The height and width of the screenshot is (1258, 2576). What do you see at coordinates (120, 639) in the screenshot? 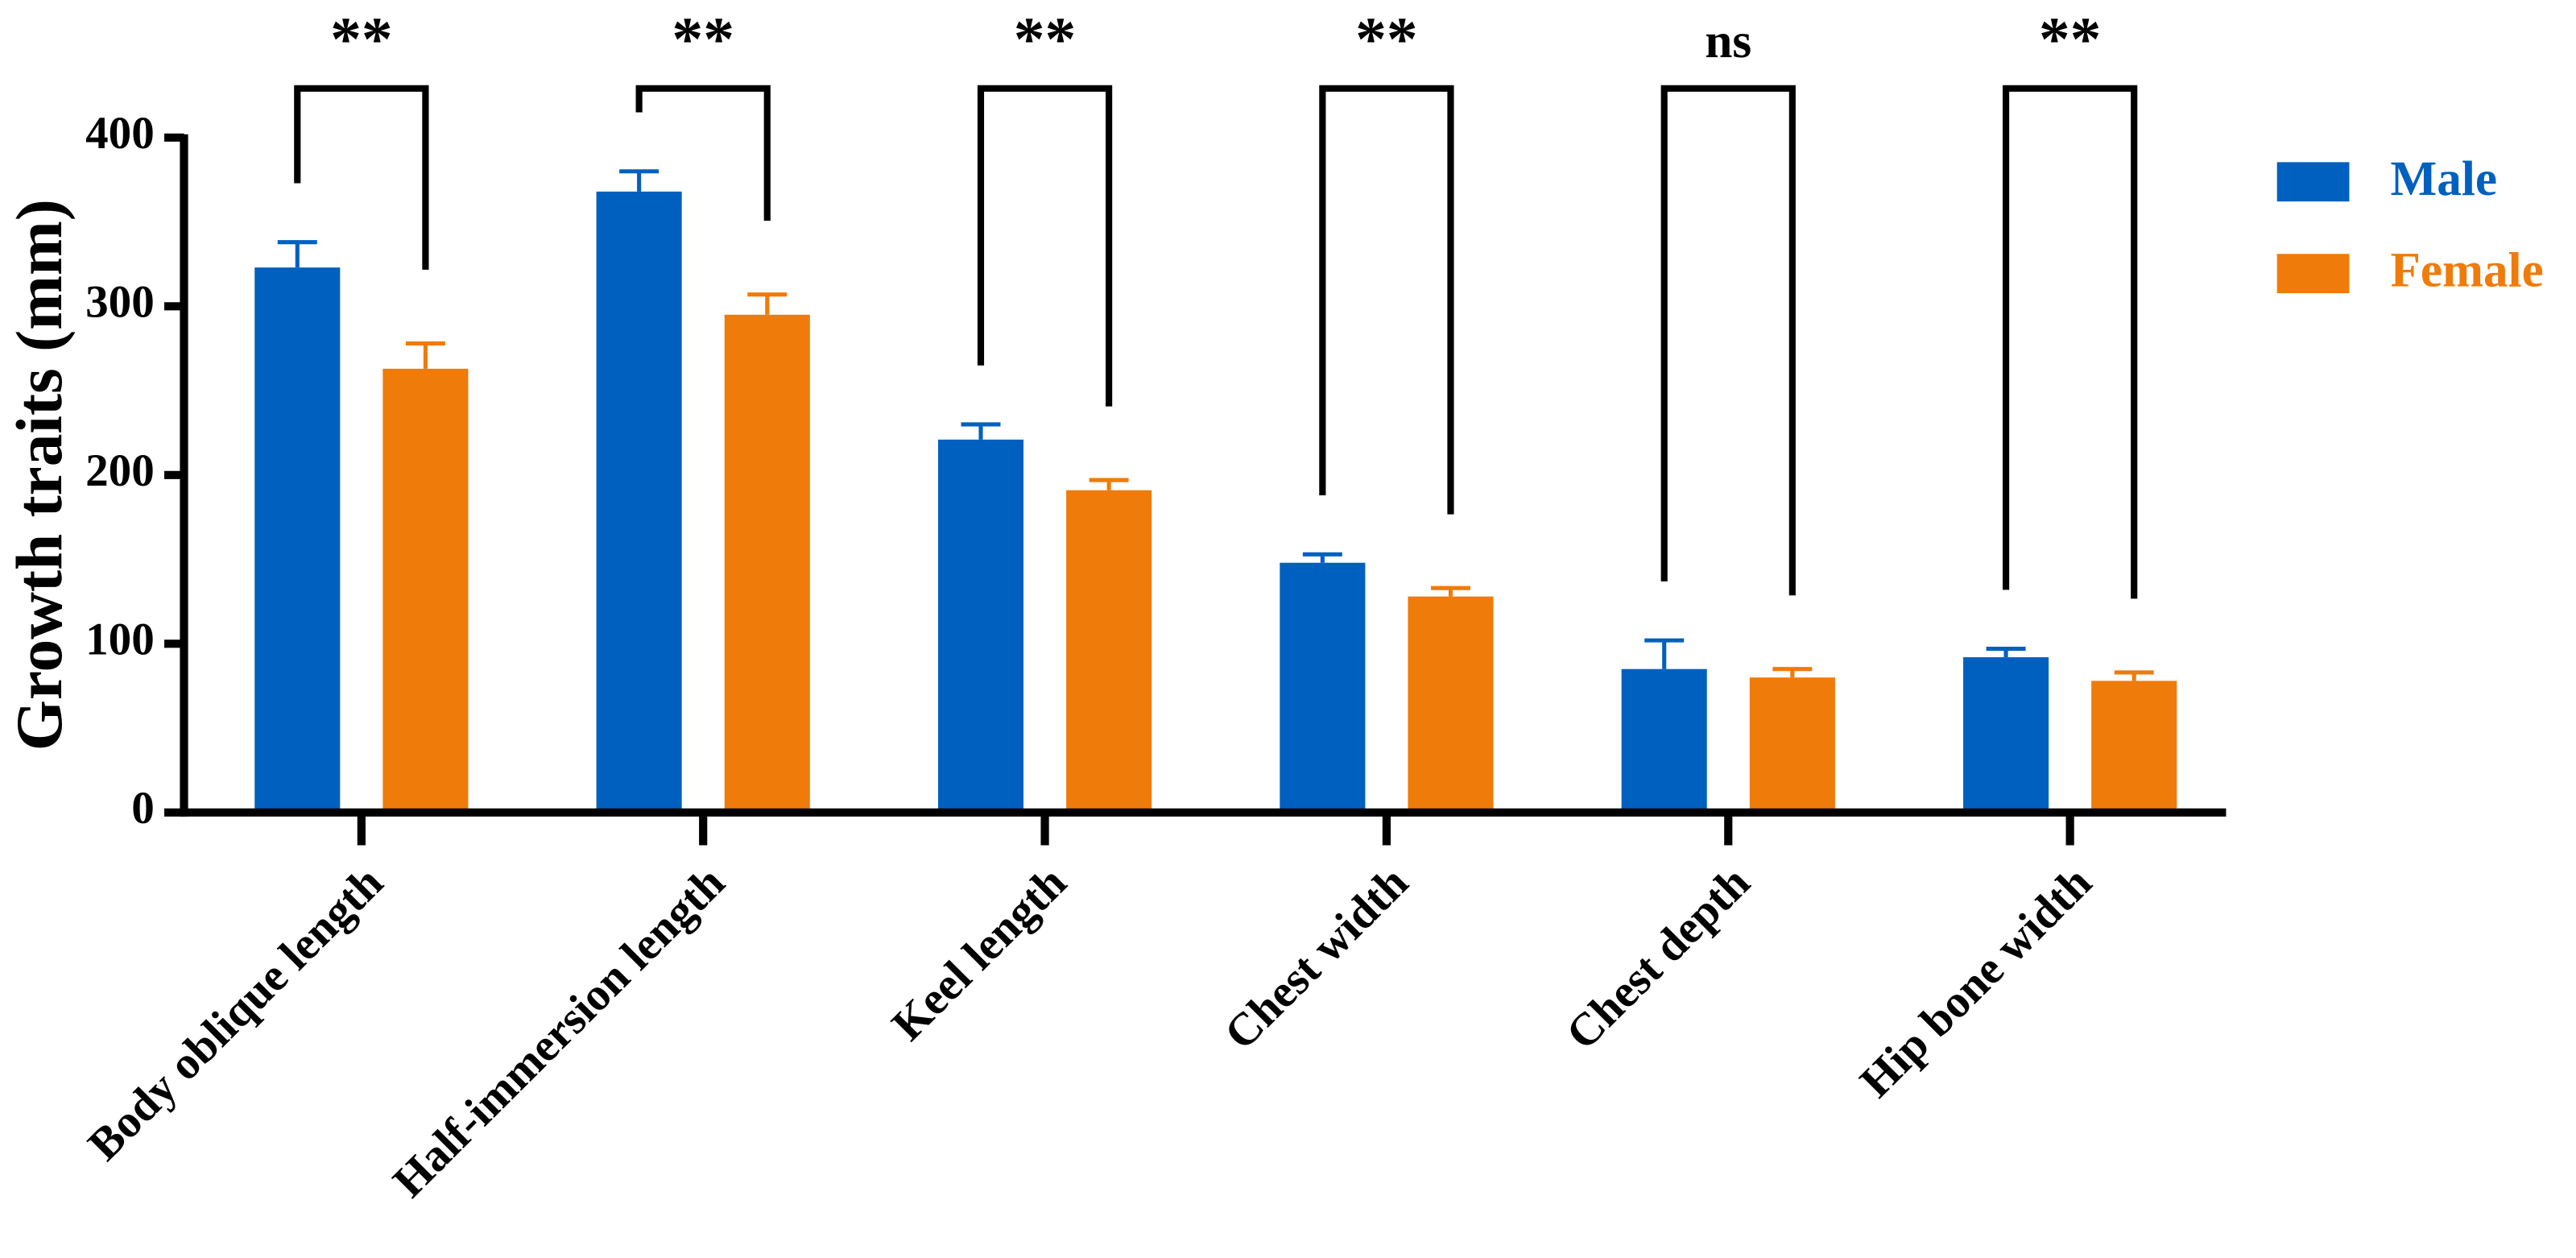
I see `y-tick-label: 100` at bounding box center [120, 639].